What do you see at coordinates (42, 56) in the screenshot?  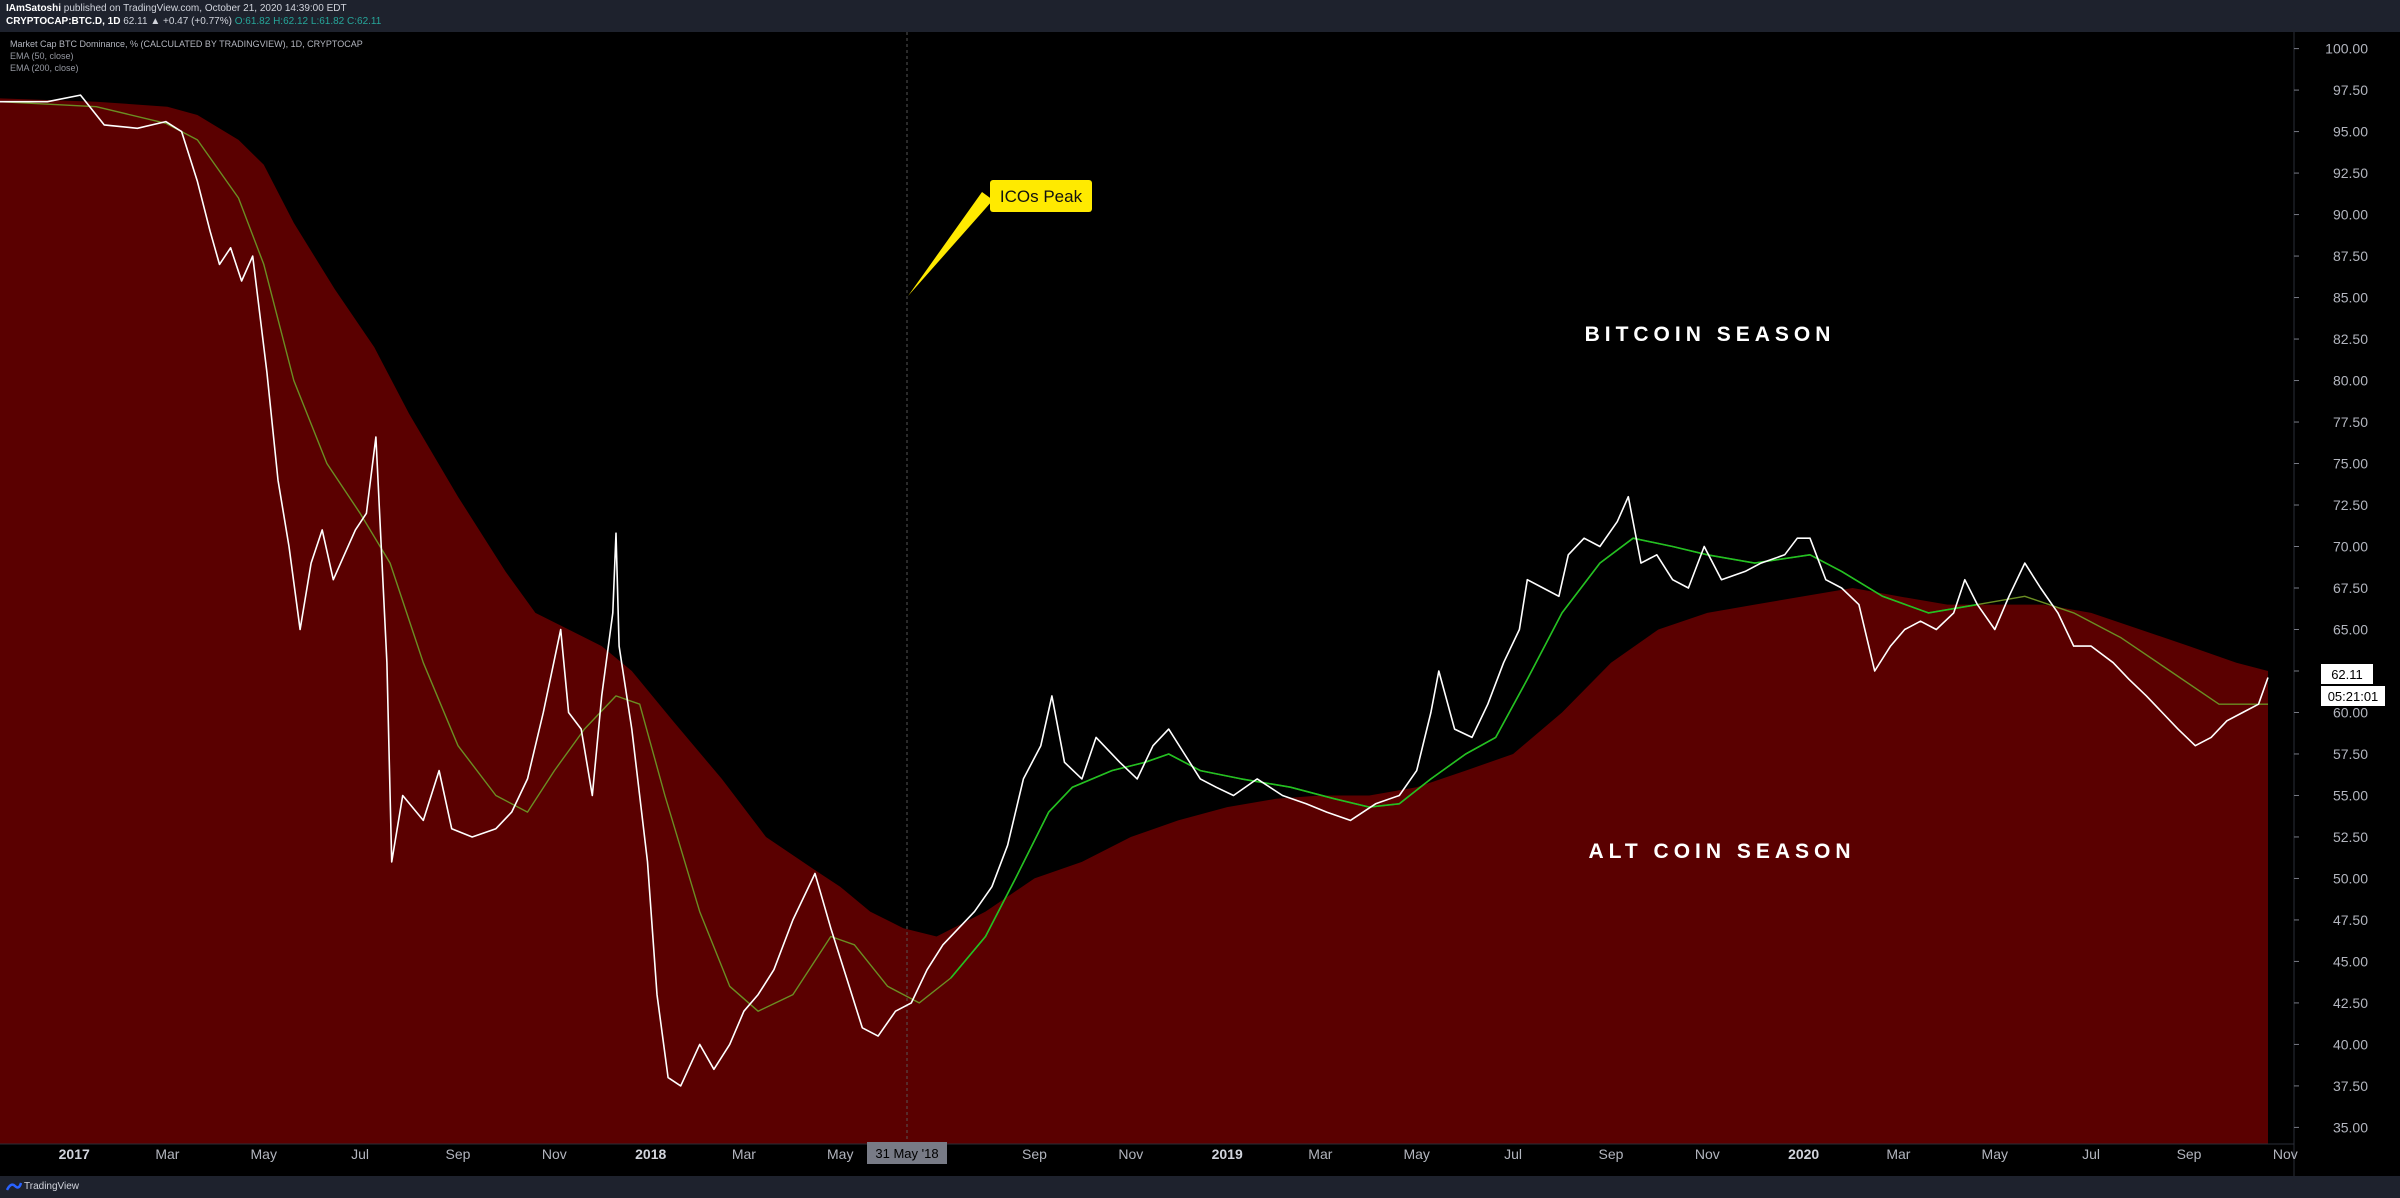 I see `legend-ema50: EMA (50, close)` at bounding box center [42, 56].